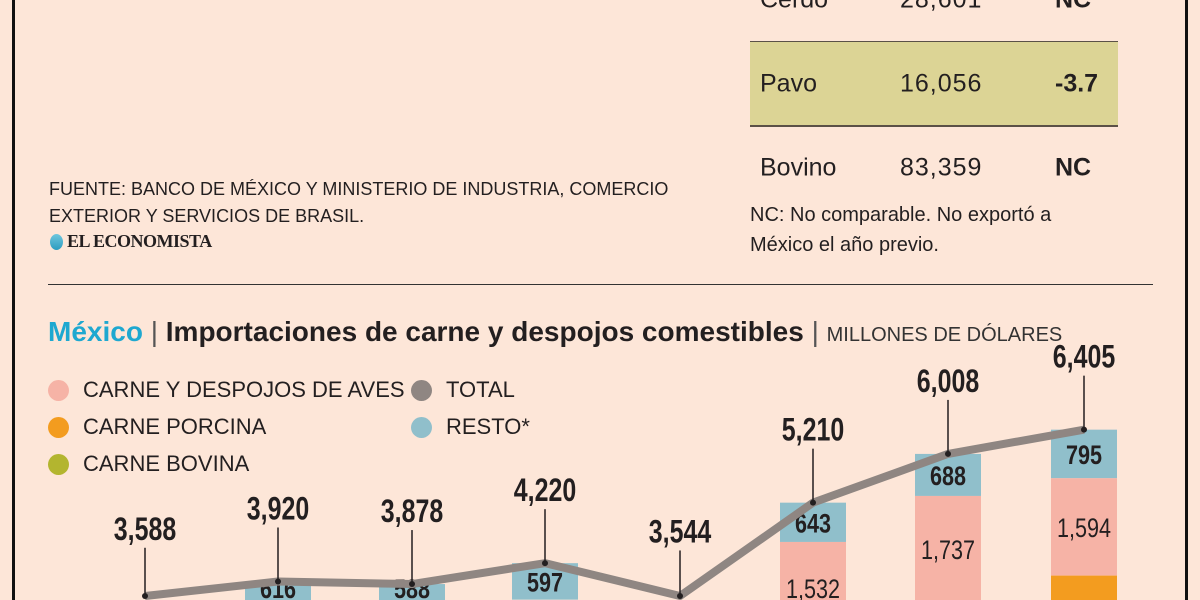 The width and height of the screenshot is (1200, 600). Describe the element at coordinates (166, 463) in the screenshot. I see `legend-label: CARNE BOVINA` at that location.